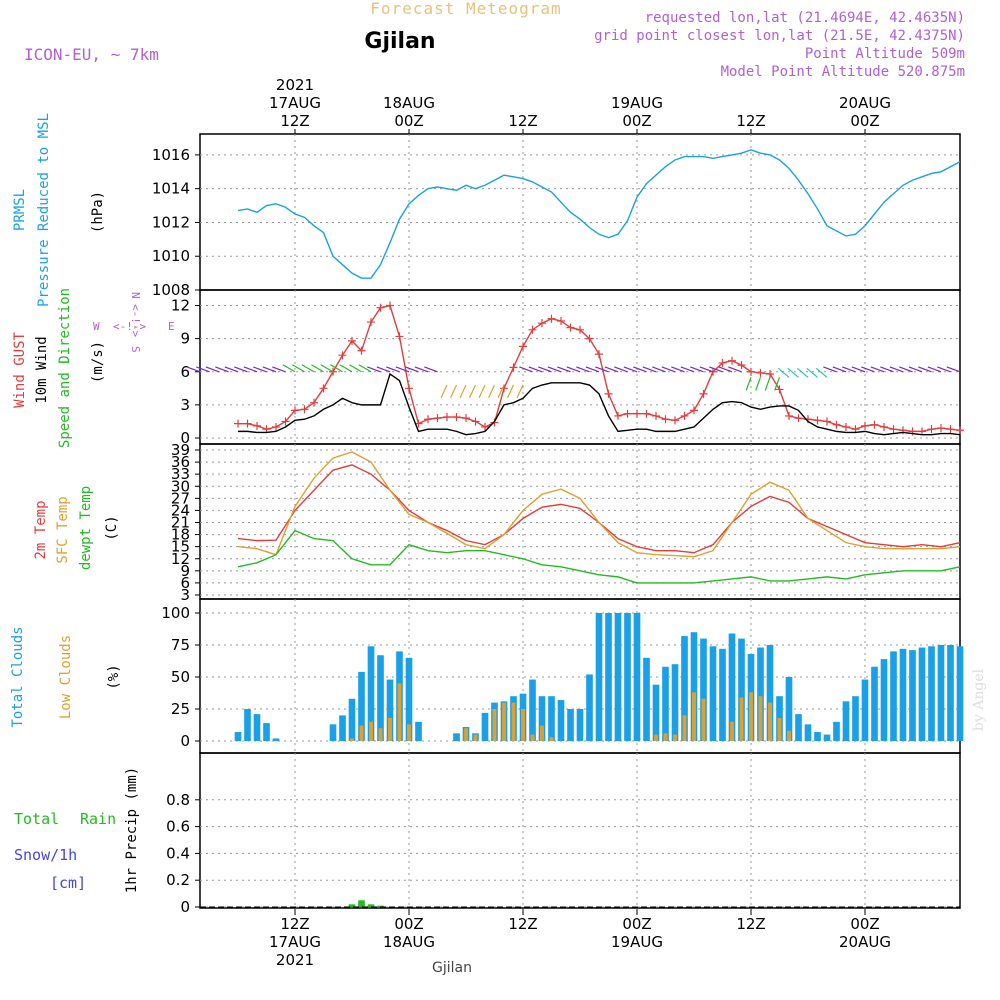 The width and height of the screenshot is (1000, 1000). Describe the element at coordinates (180, 474) in the screenshot. I see `y-tick-label: 33` at that location.